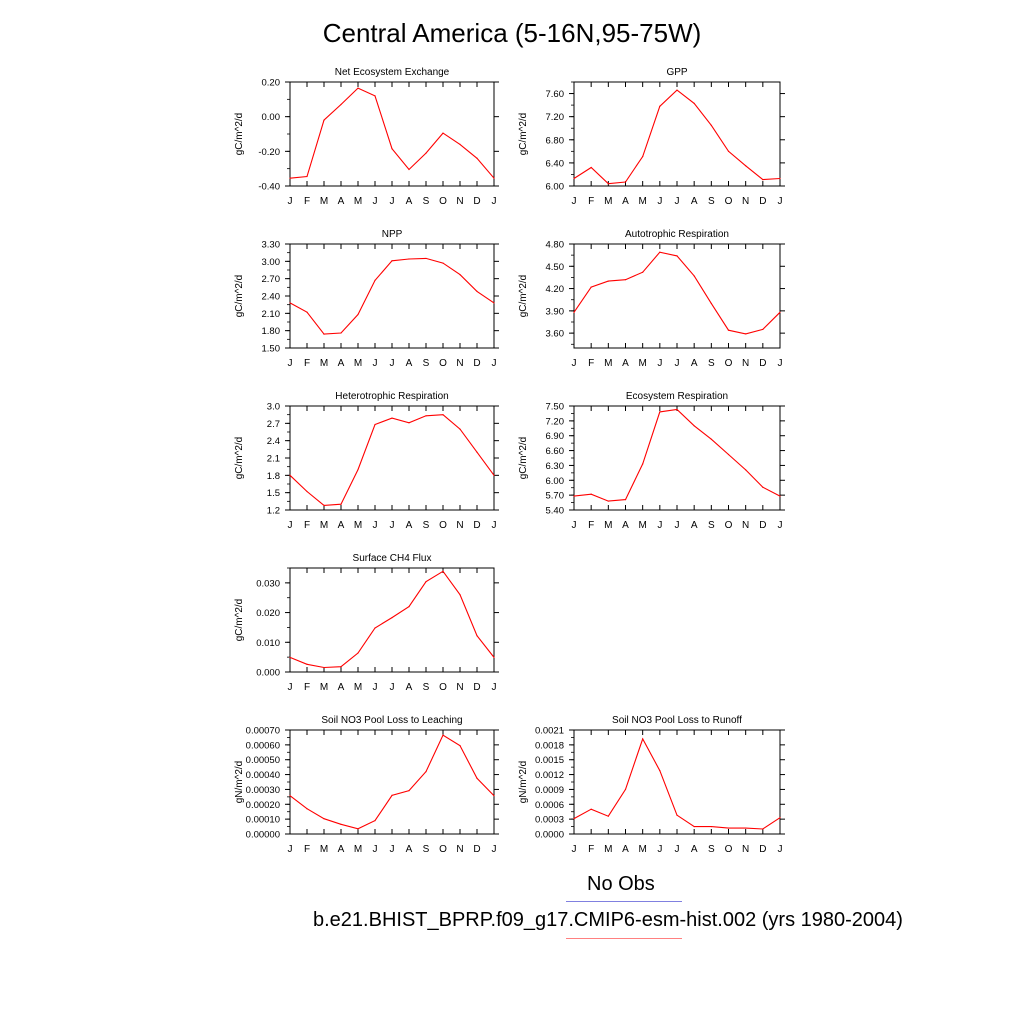 This screenshot has height=1024, width=1024. What do you see at coordinates (392, 234) in the screenshot?
I see `panel-title: NPP` at bounding box center [392, 234].